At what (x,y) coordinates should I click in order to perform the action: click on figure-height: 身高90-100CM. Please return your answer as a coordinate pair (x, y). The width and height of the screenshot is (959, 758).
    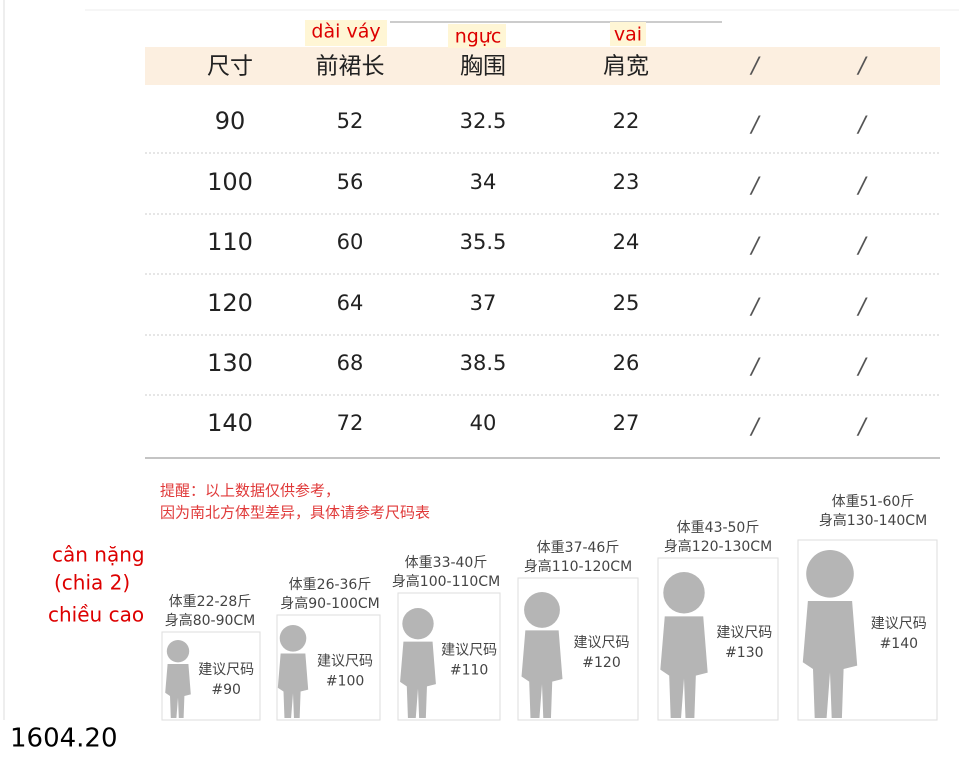
    Looking at the image, I should click on (329, 603).